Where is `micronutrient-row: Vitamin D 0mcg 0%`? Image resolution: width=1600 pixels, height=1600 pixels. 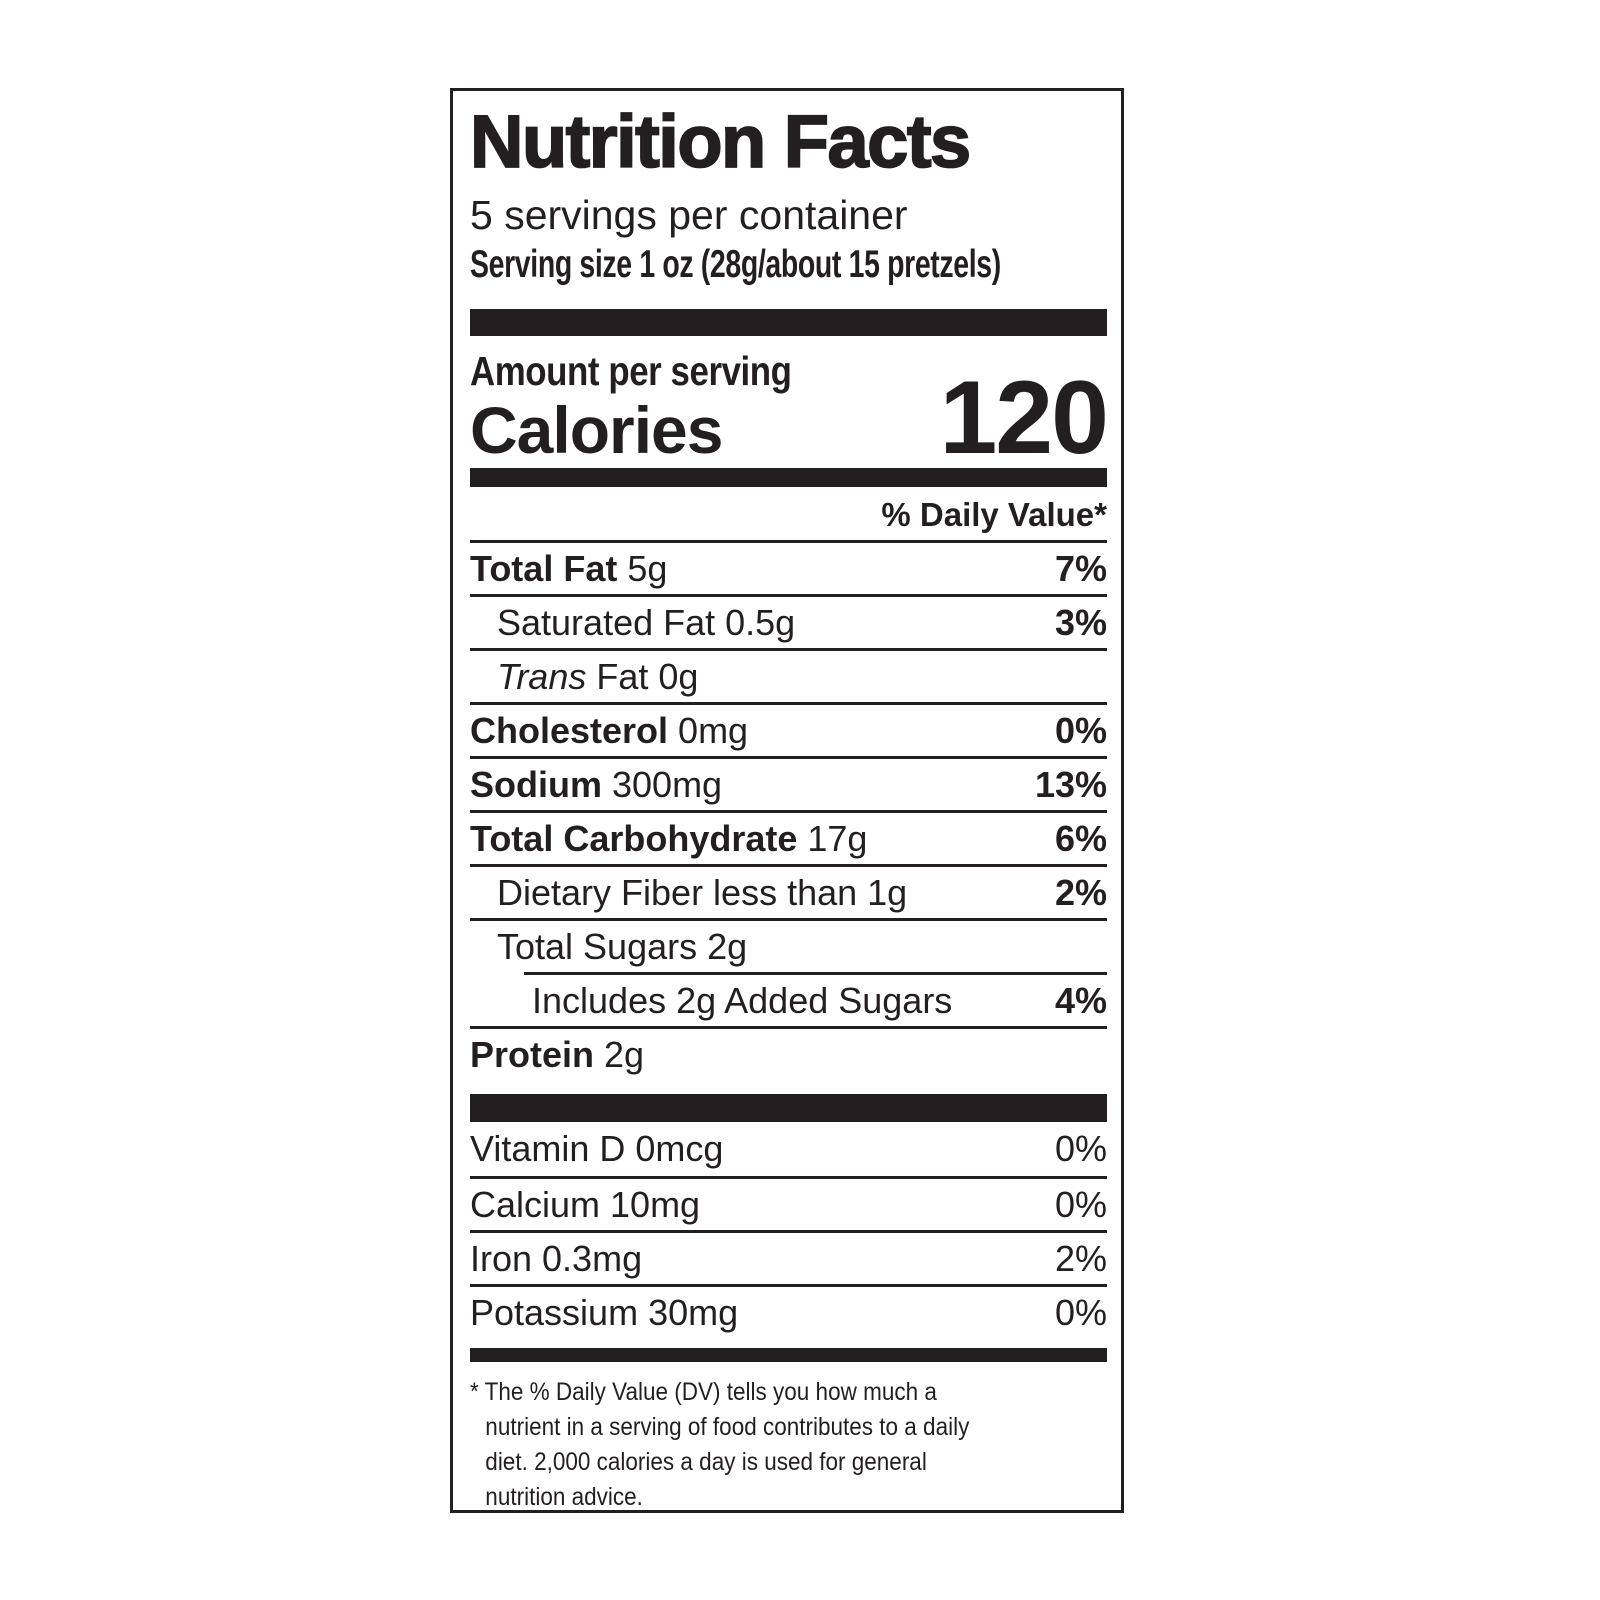 micronutrient-row: Vitamin D 0mcg 0% is located at coordinates (788, 1149).